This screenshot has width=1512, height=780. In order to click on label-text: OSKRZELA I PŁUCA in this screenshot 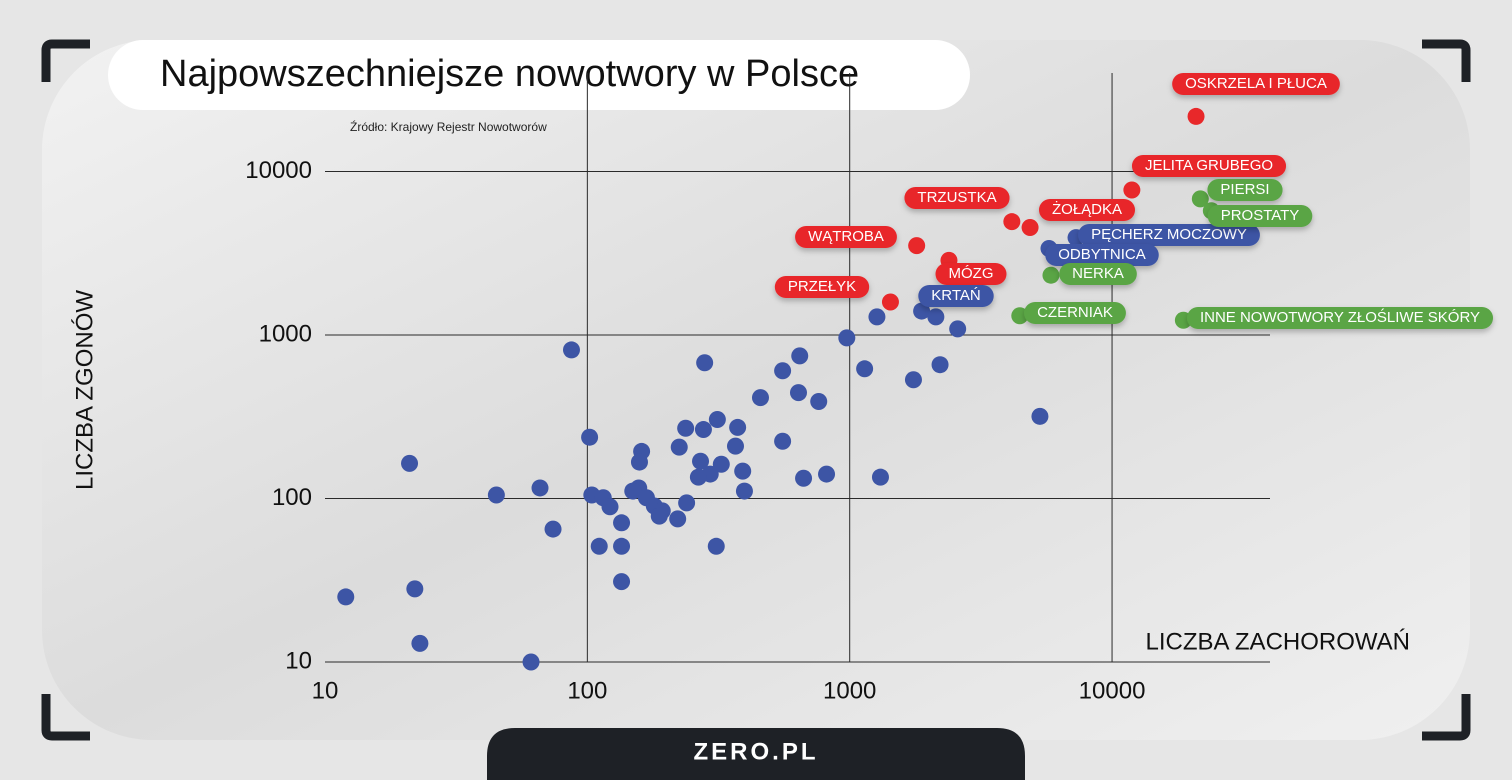, I will do `click(1256, 83)`.